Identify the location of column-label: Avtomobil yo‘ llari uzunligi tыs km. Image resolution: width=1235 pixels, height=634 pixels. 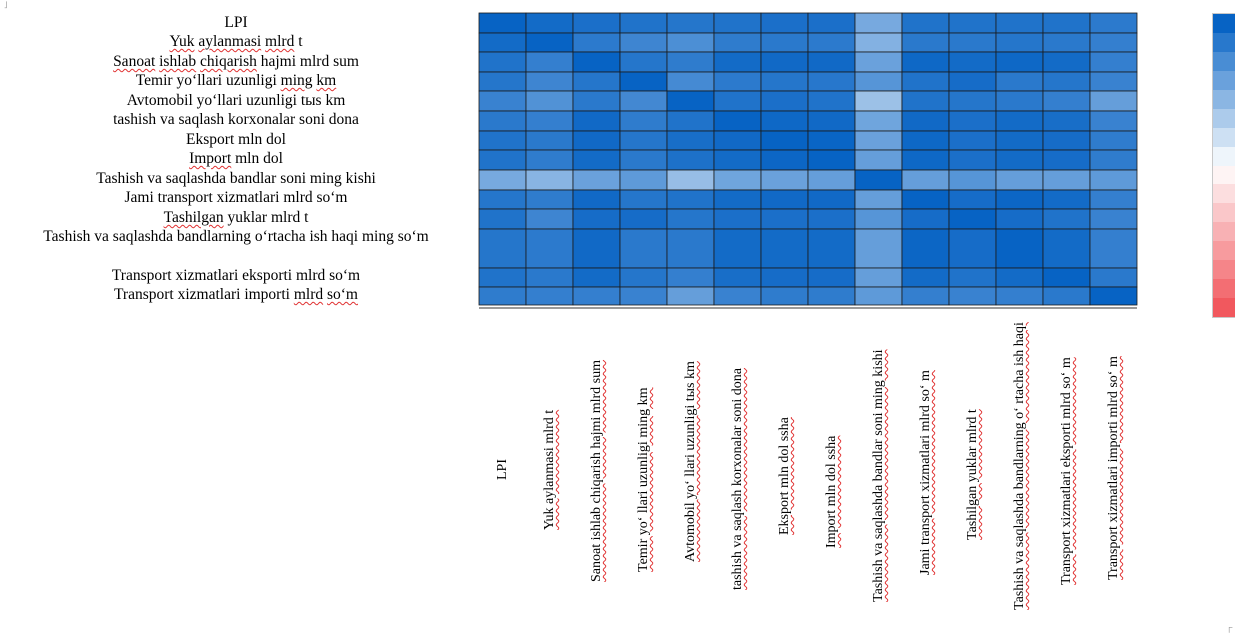
(690, 461).